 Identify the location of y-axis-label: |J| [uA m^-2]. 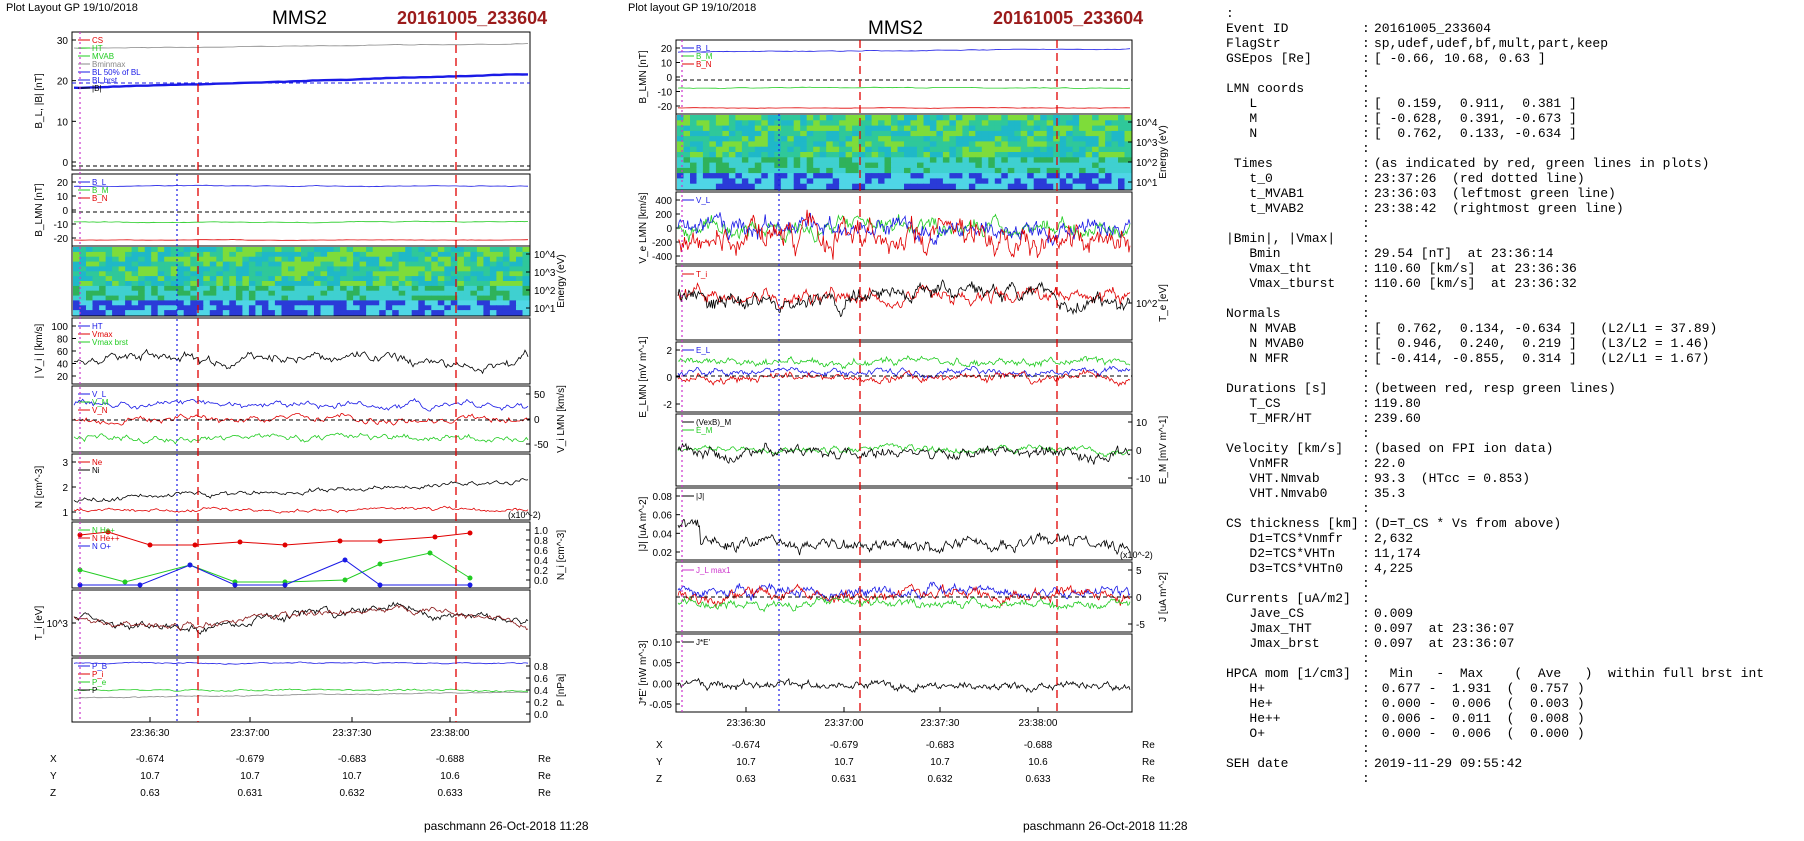
(643, 523).